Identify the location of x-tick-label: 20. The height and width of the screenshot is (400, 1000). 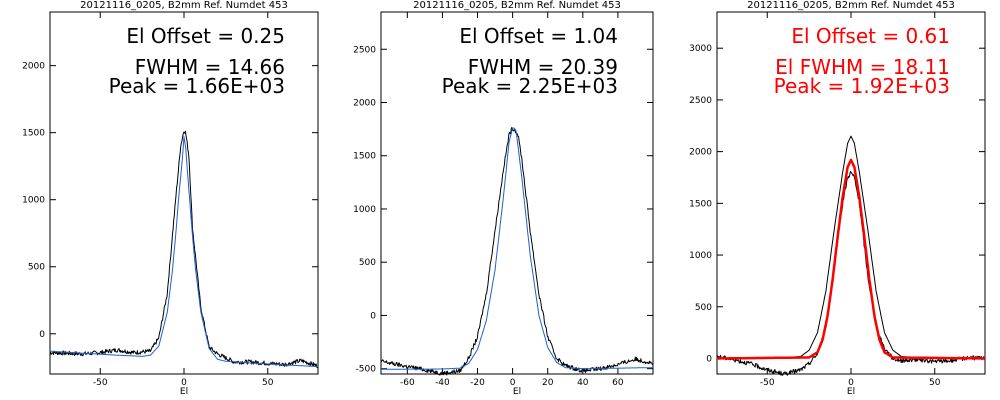
(548, 383).